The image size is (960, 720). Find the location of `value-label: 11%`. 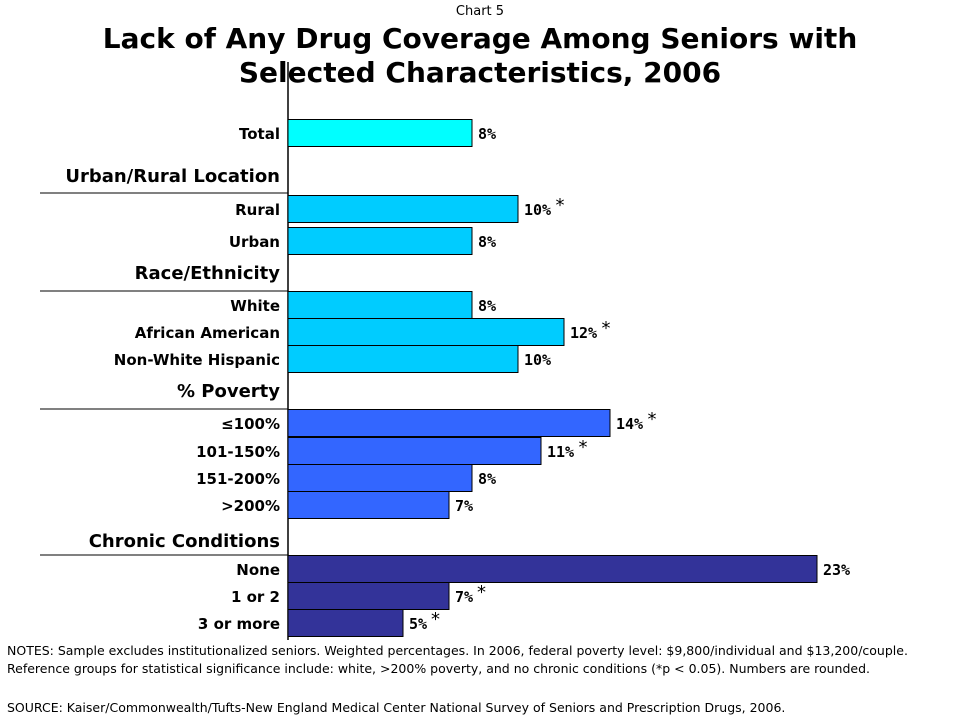

value-label: 11% is located at coordinates (560, 452).